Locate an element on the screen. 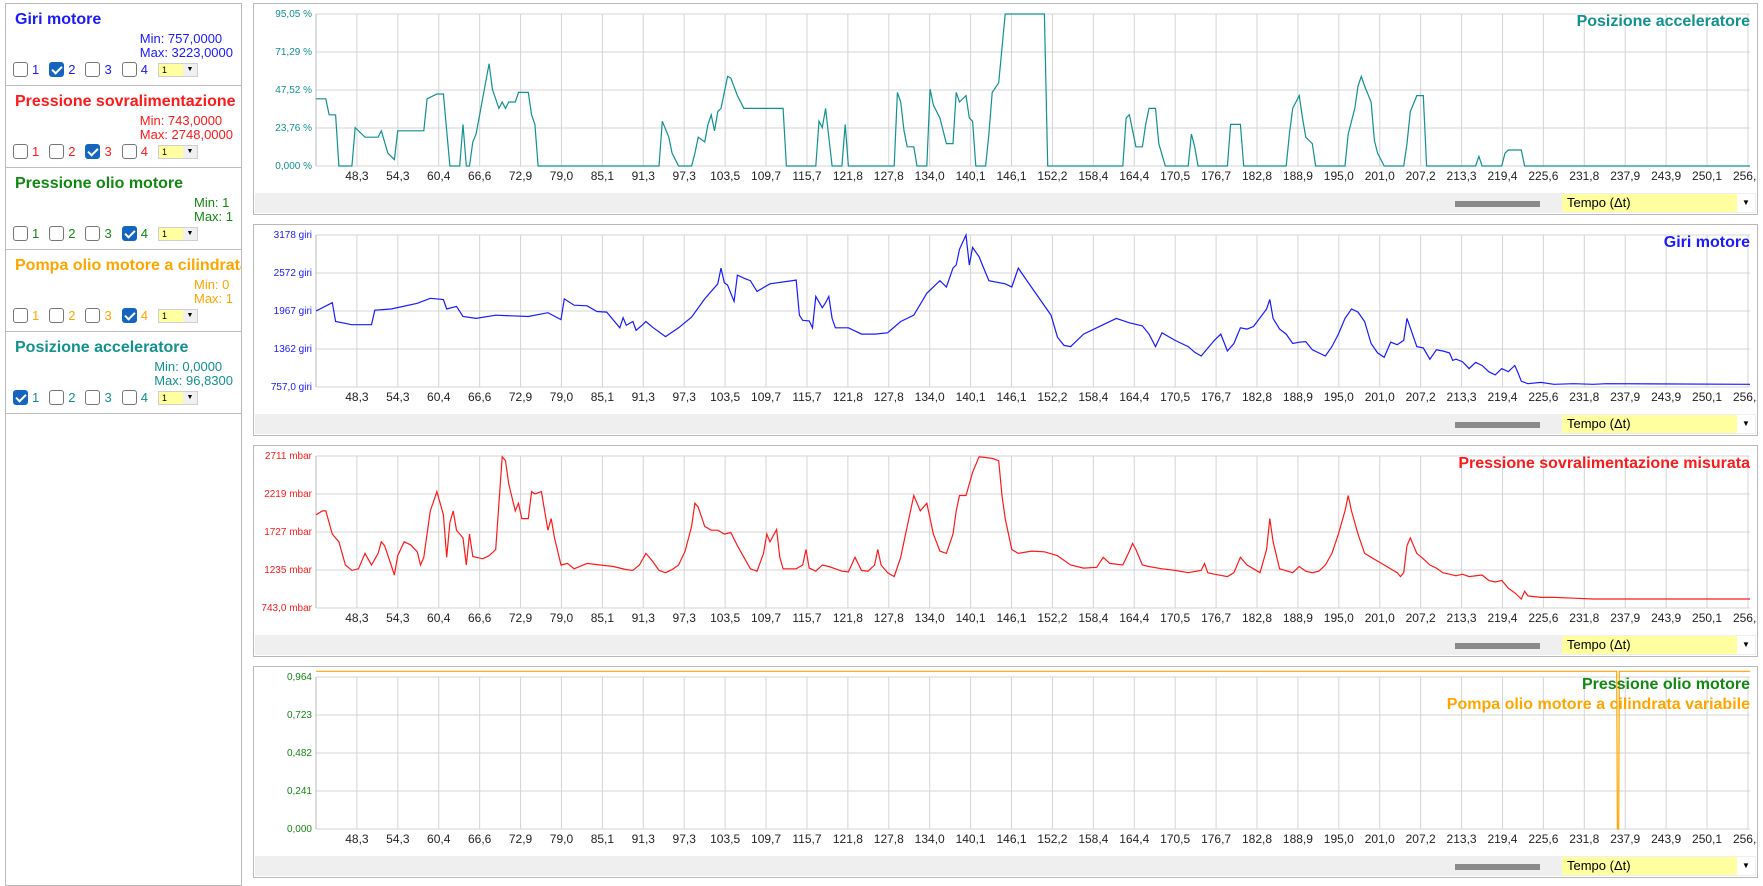 This screenshot has width=1763, height=886. x-tick-label: 48,3 is located at coordinates (357, 618).